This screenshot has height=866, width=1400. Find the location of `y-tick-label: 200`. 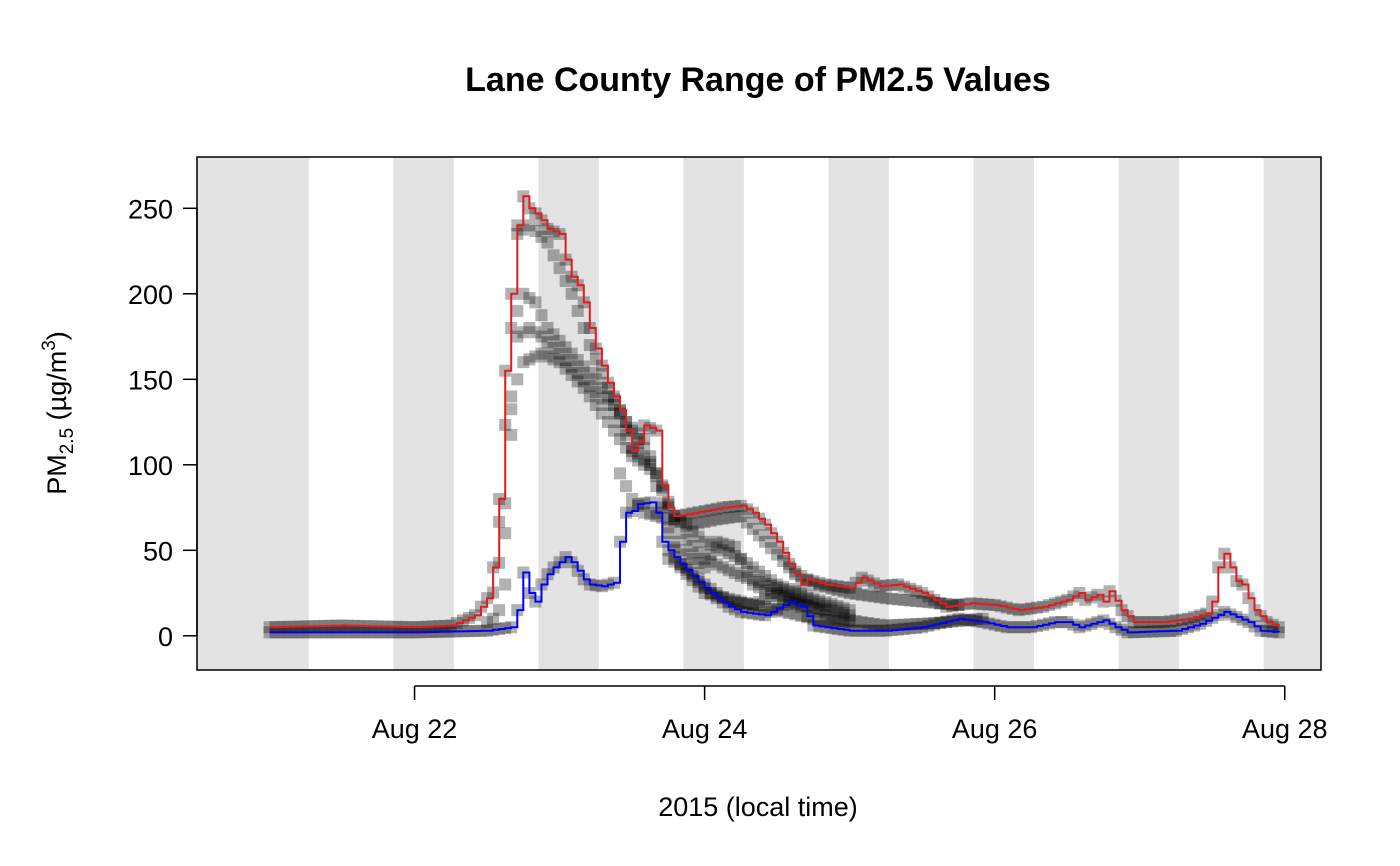

y-tick-label: 200 is located at coordinates (150, 295).